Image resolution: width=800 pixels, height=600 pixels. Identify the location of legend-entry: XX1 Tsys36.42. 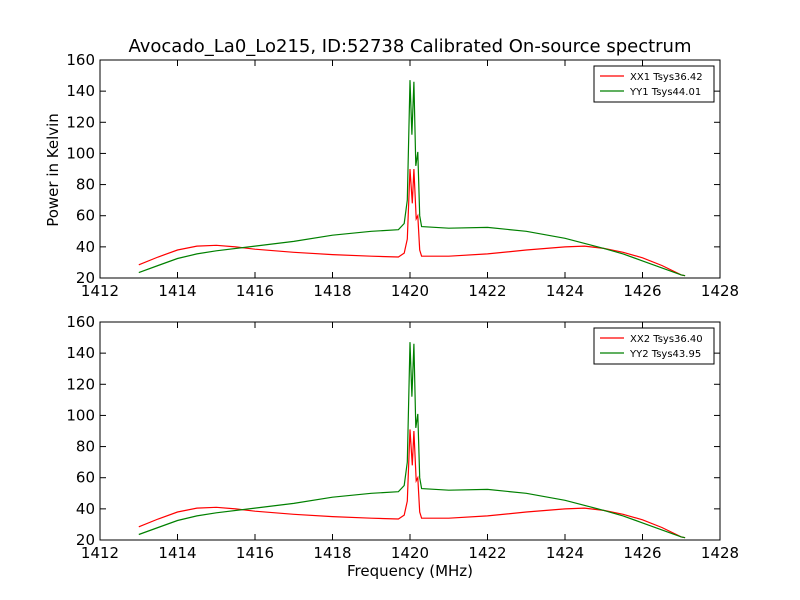
(666, 77).